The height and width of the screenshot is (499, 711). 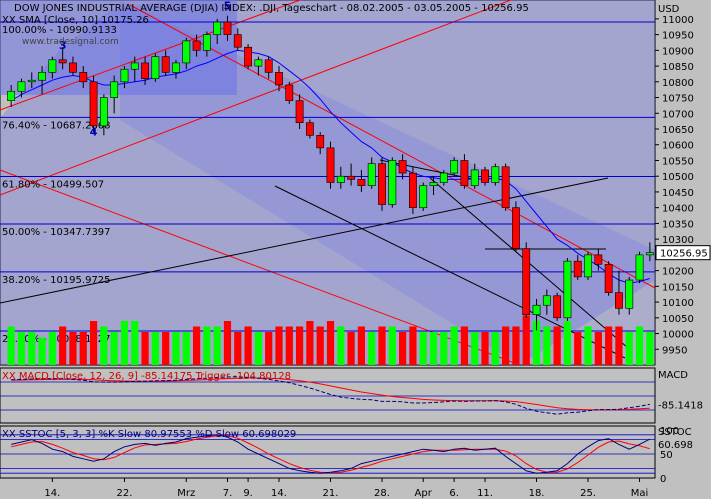 I want to click on price-tick-label-20: 10000, so click(x=678, y=335).